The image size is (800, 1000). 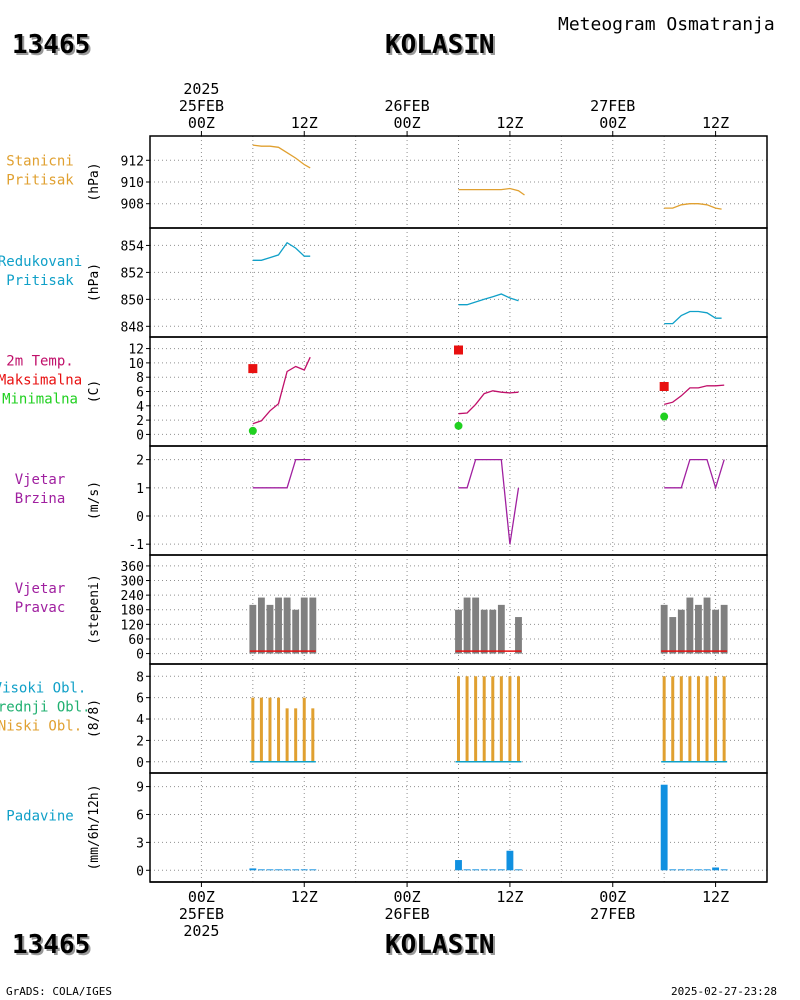 I want to click on top-axis-label: 00Z, so click(x=201, y=123).